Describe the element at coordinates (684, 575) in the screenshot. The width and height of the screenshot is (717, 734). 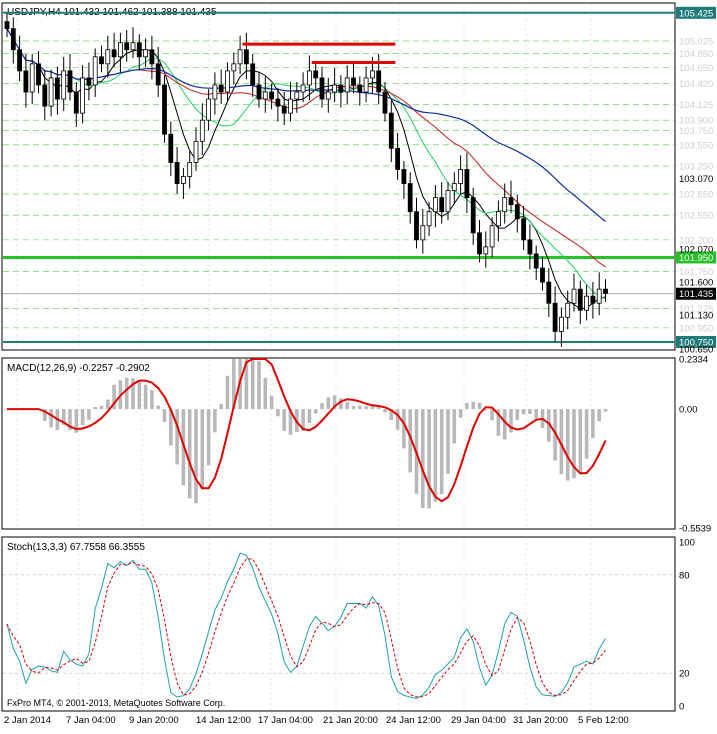
I see `stoch-axis-tick: 80` at that location.